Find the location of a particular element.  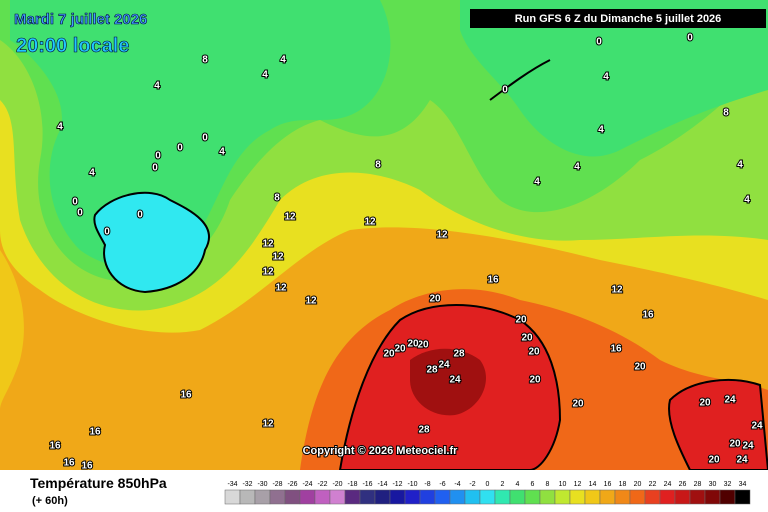

scale-label: -2 is located at coordinates (472, 484).